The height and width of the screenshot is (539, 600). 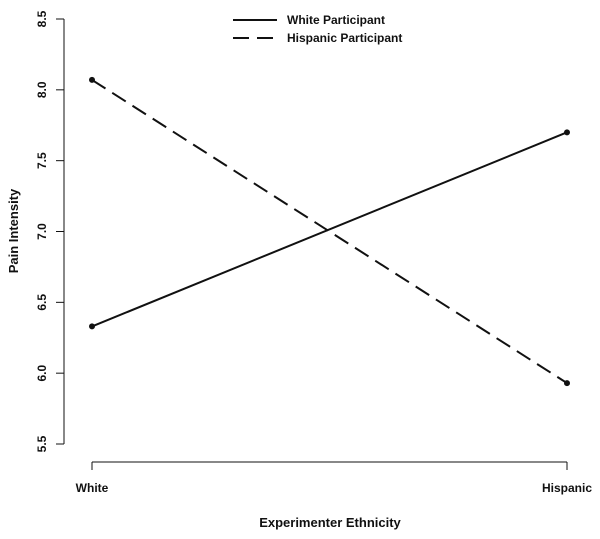 What do you see at coordinates (330, 522) in the screenshot?
I see `x-axis-title: Experimenter Ethnicity` at bounding box center [330, 522].